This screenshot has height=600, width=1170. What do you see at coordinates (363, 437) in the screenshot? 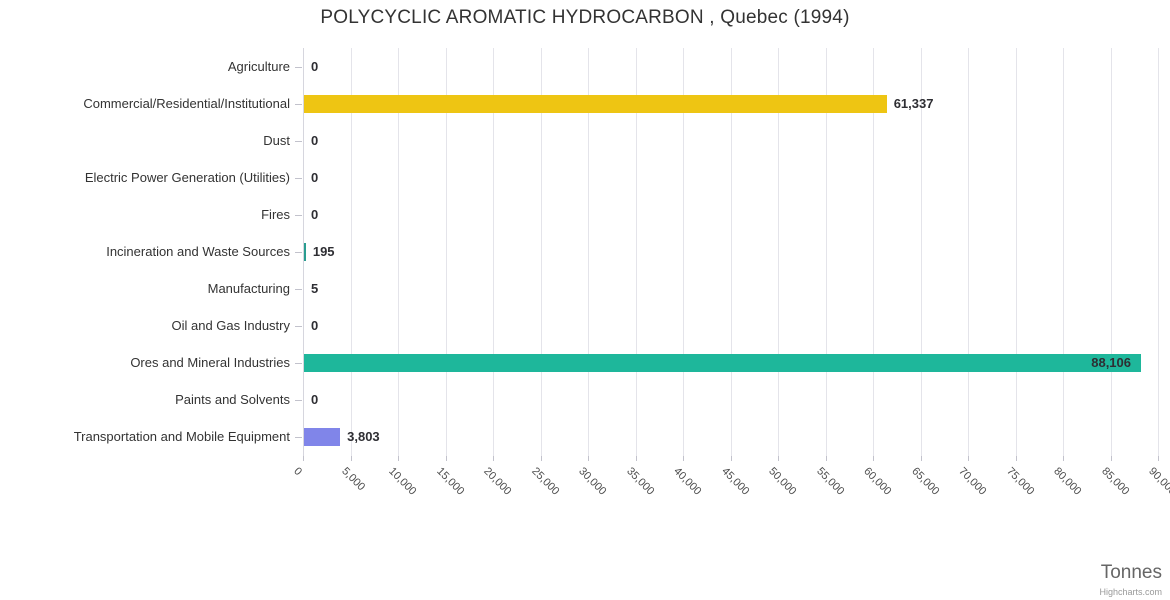
I see `bar-value-label: 3,803` at bounding box center [363, 437].